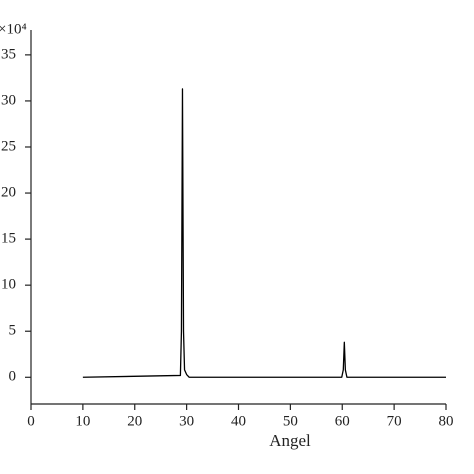  I want to click on x-tick-label: 60, so click(342, 421).